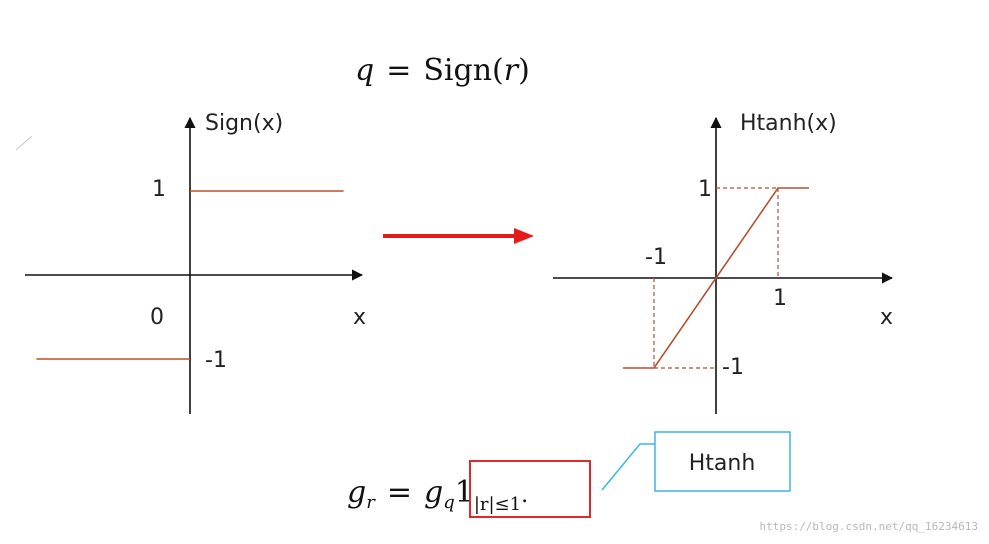 Image resolution: width=989 pixels, height=544 pixels. I want to click on htanh-curve-line, so click(716, 278).